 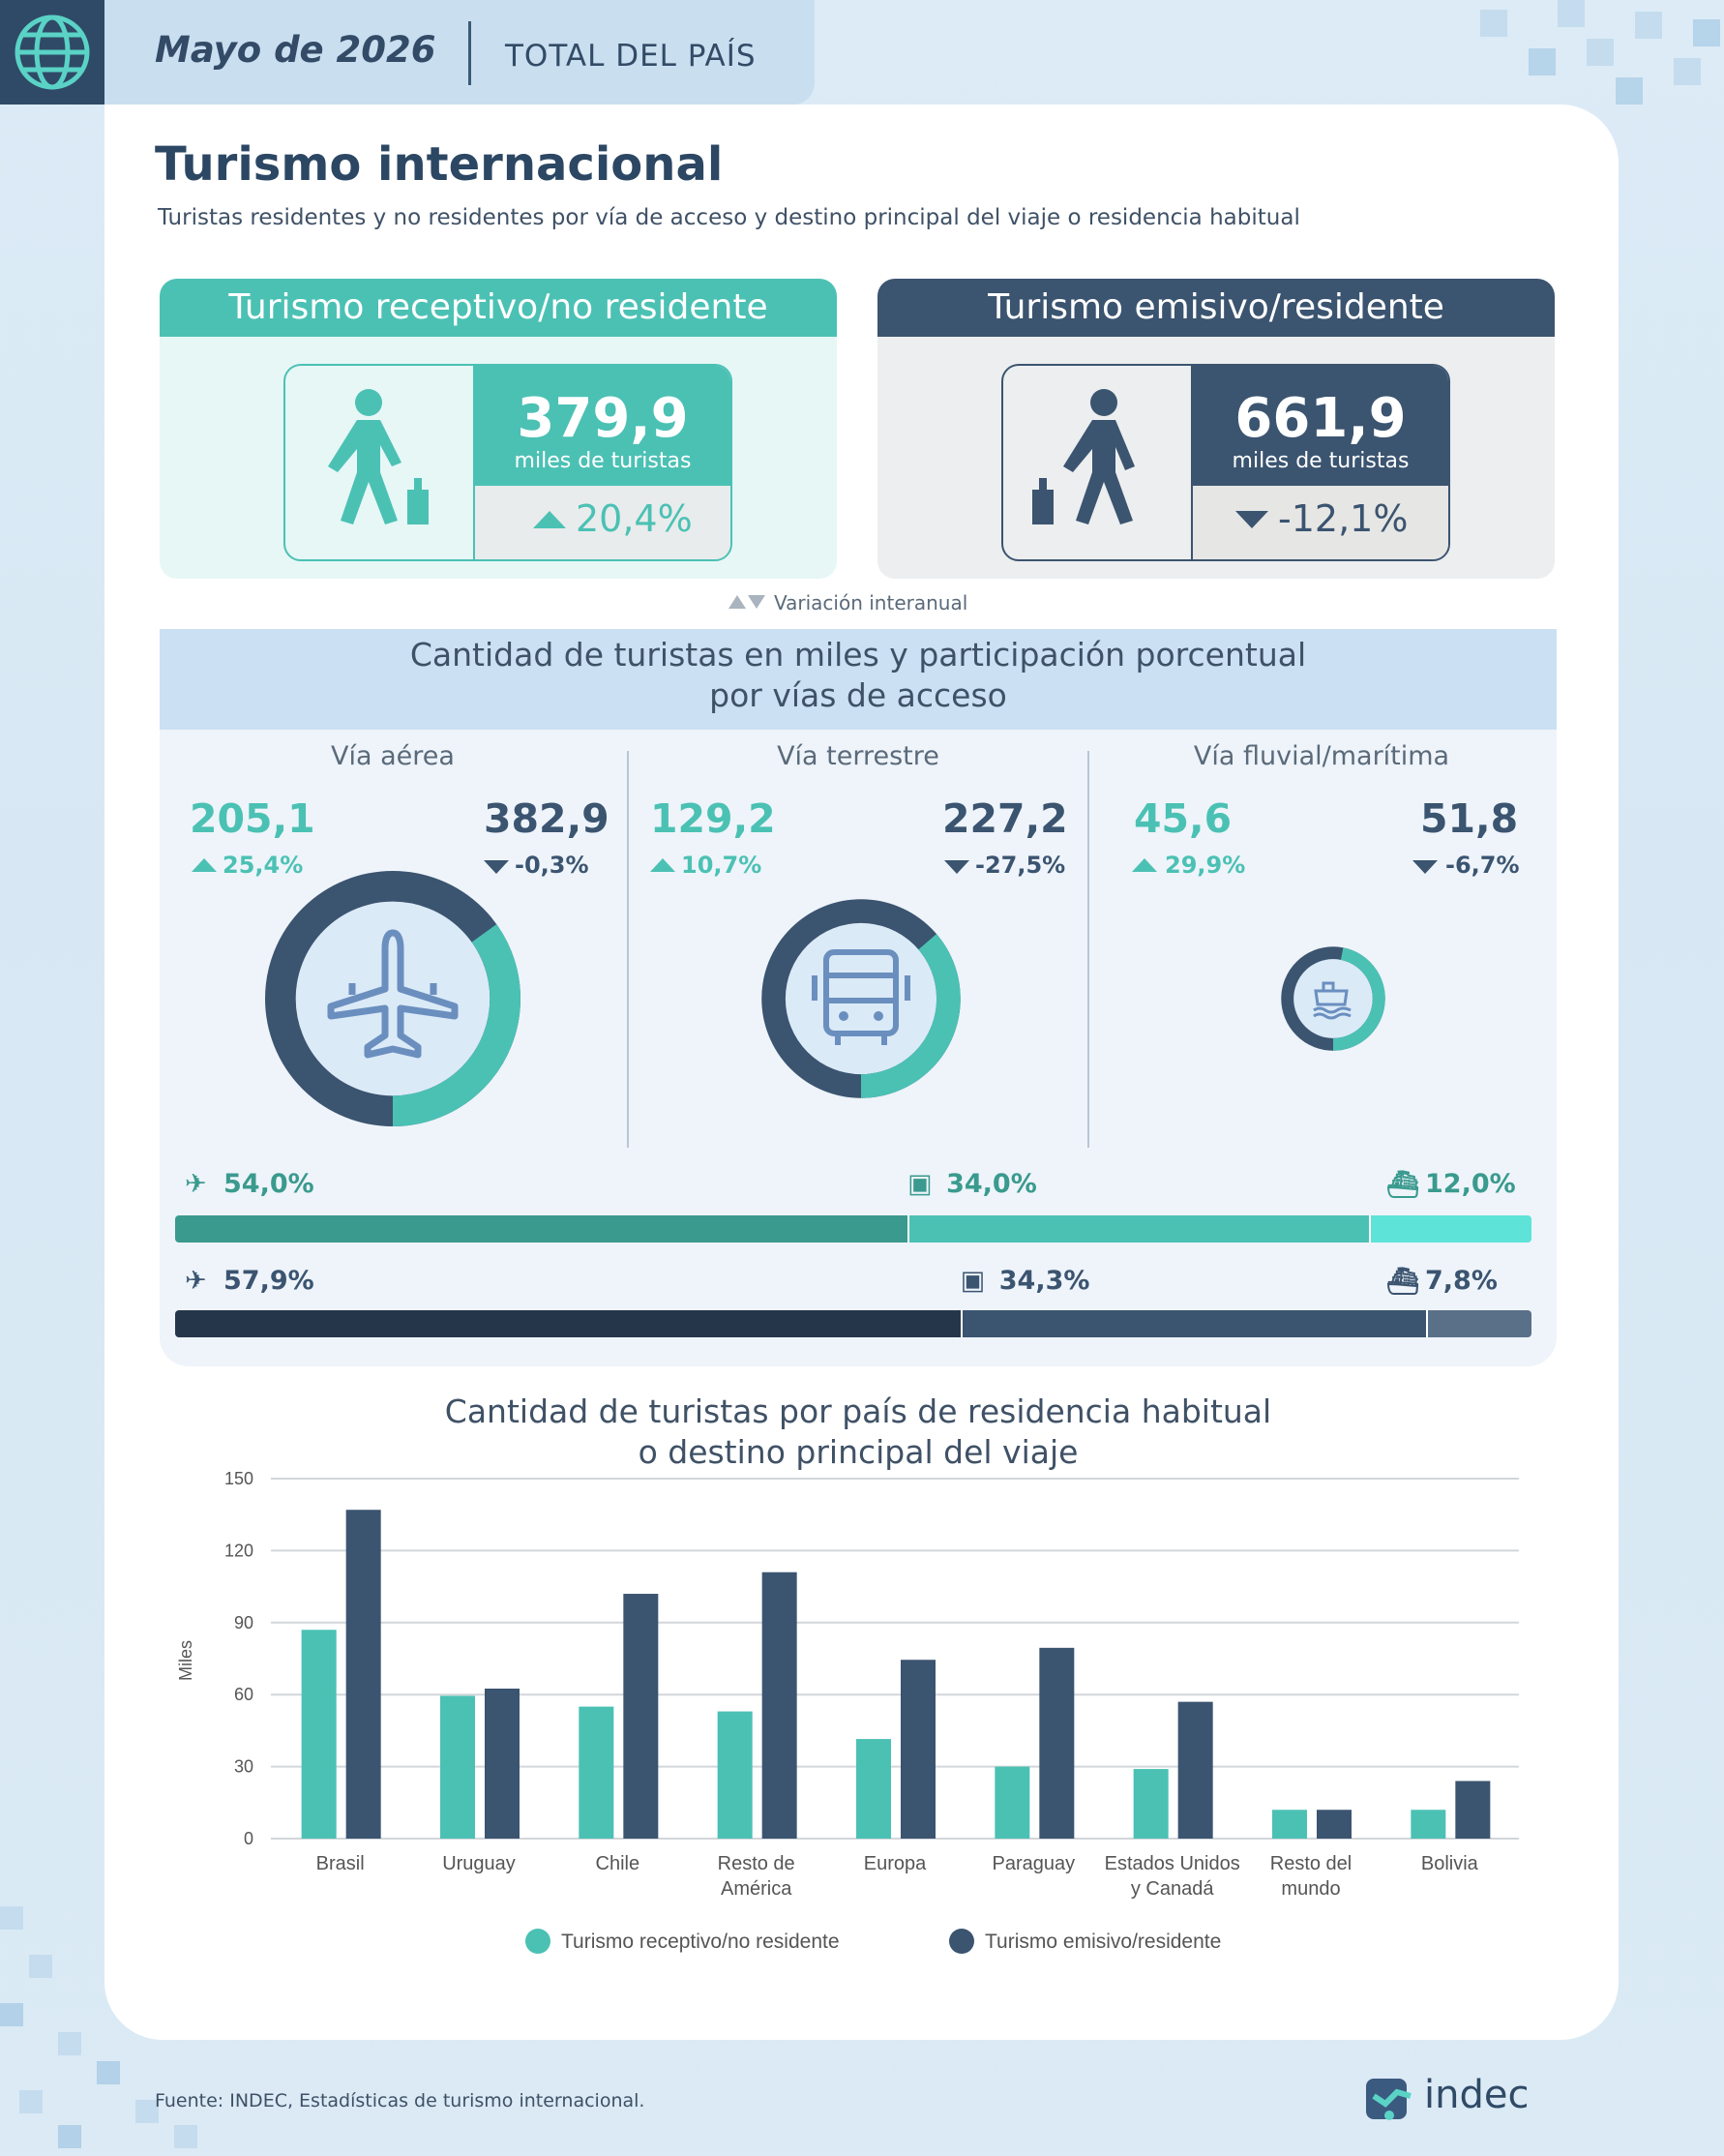 I want to click on chart-title-line2: o destino principal del viaje, so click(x=858, y=1452).